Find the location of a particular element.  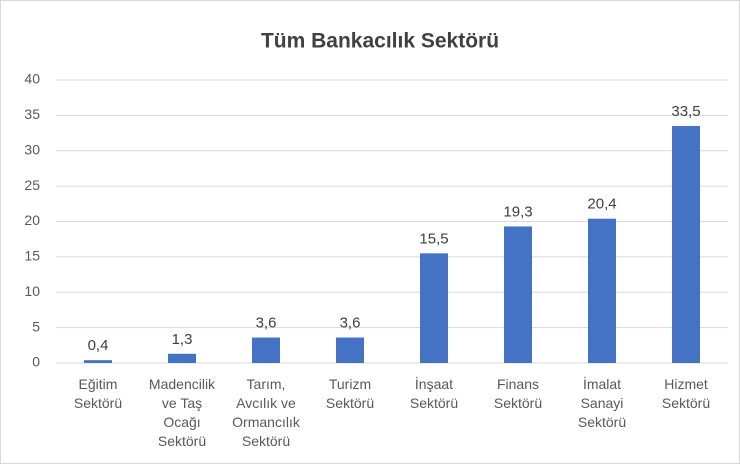

y-tick-label: 30 is located at coordinates (32, 149).